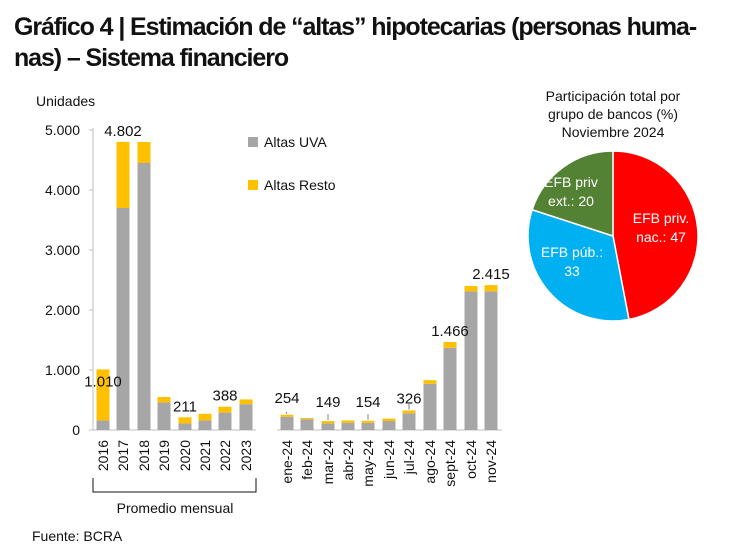 This screenshot has width=730, height=555. I want to click on x-tick-label: 2022, so click(225, 455).